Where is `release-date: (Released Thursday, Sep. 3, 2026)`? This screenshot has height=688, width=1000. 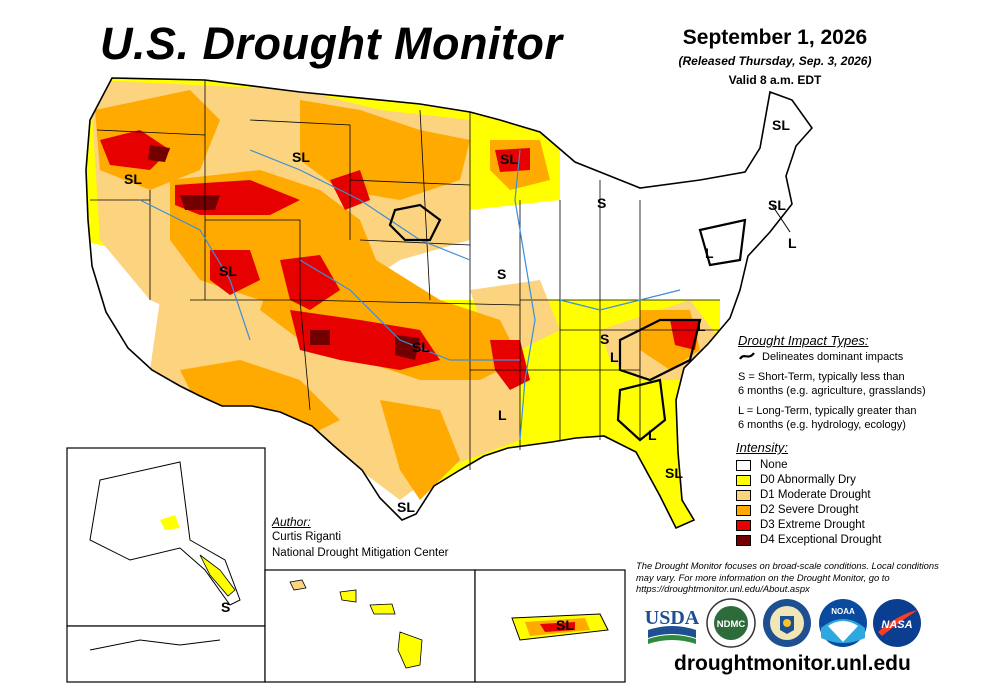
release-date: (Released Thursday, Sep. 3, 2026) is located at coordinates (775, 61).